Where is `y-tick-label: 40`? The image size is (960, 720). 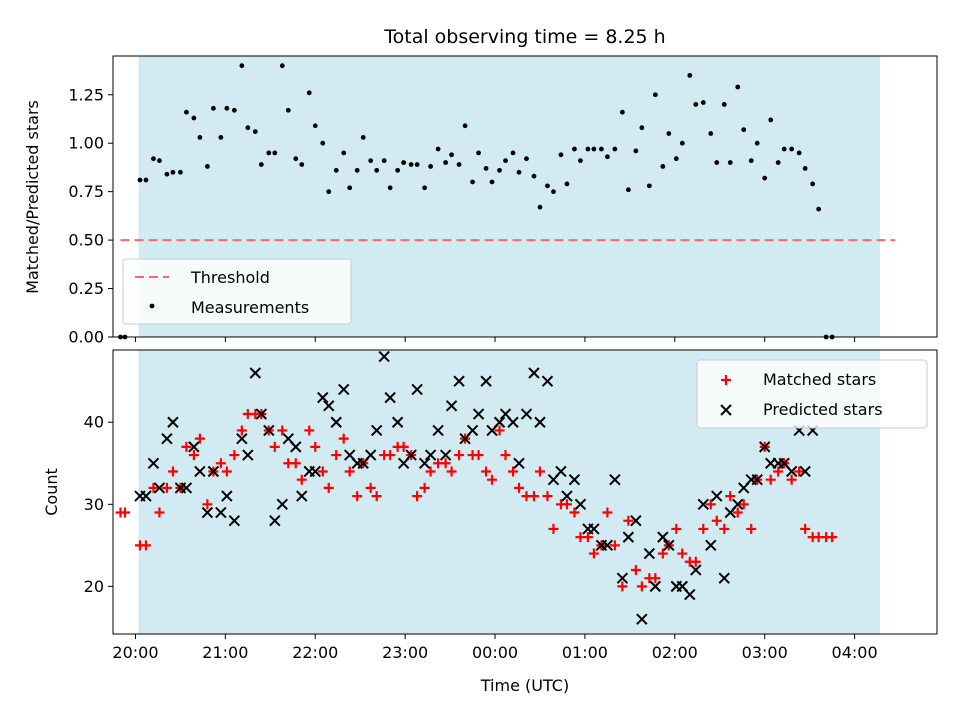
y-tick-label: 40 is located at coordinates (94, 422).